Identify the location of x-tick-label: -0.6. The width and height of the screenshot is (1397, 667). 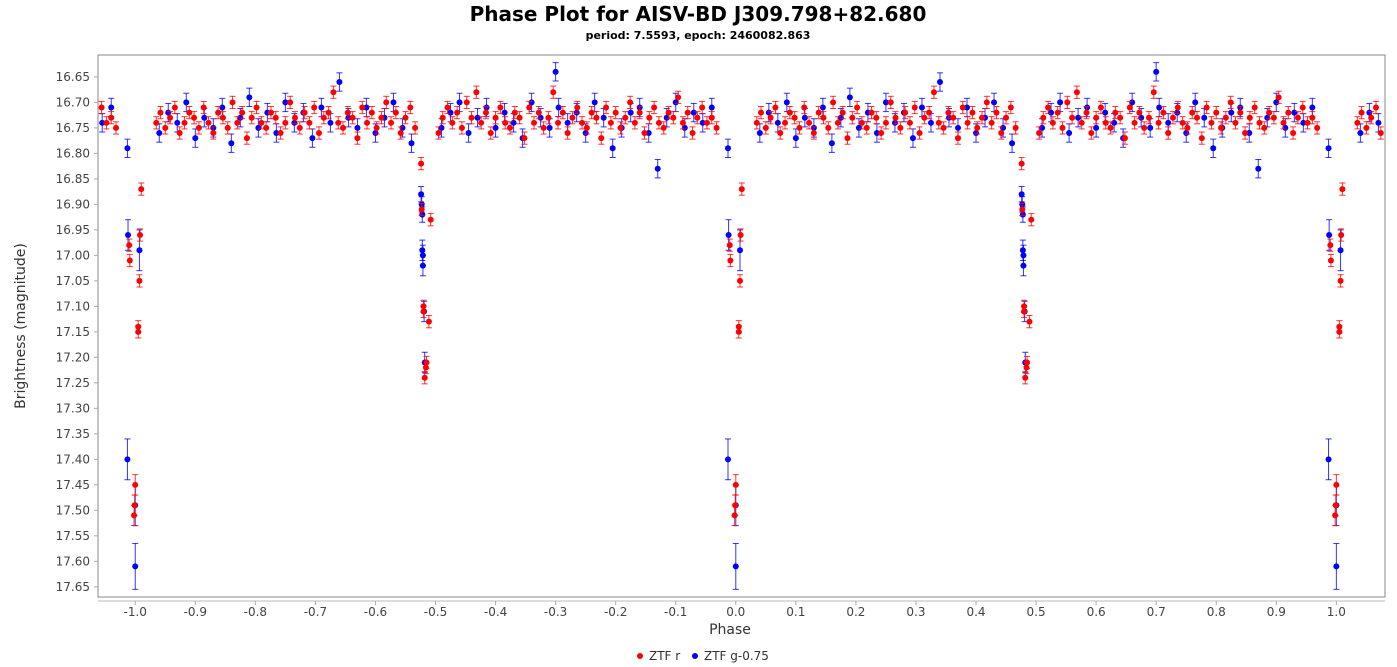
(375, 612).